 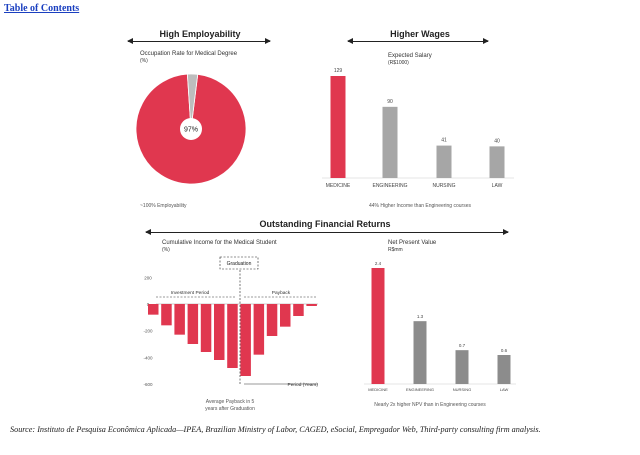 What do you see at coordinates (189, 57) in the screenshot?
I see `pie-chart-title: Occupation Rate for Medical Degree (%)` at bounding box center [189, 57].